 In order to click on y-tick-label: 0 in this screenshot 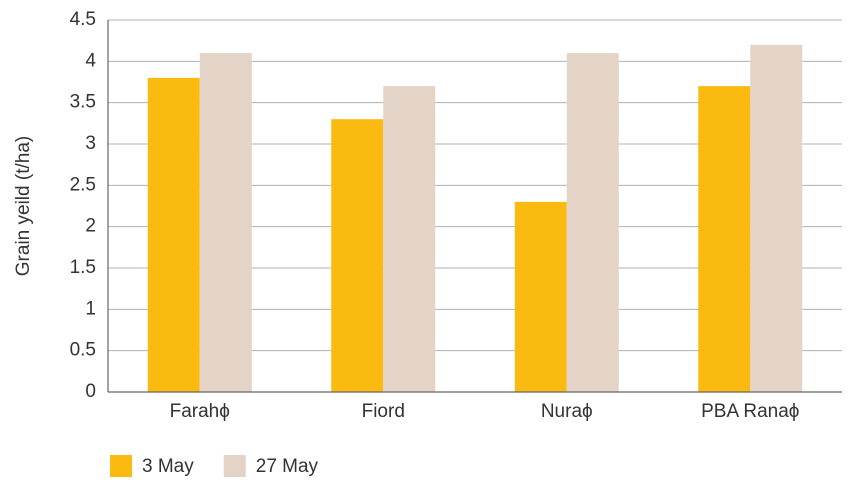, I will do `click(90, 391)`.